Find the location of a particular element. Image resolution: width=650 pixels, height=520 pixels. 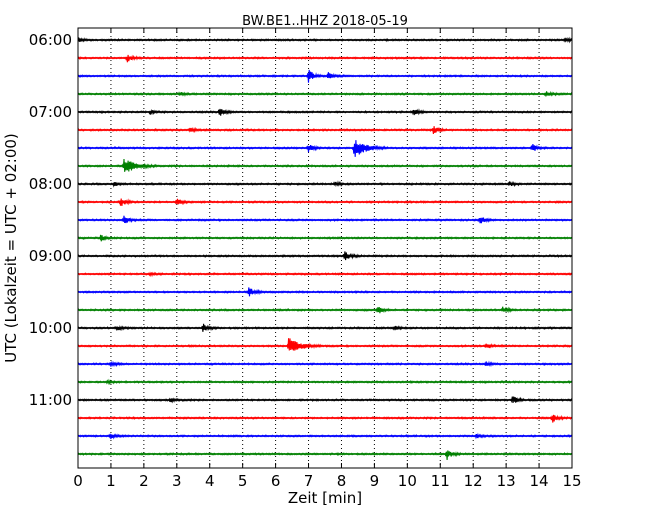

x-tick-label: 14 is located at coordinates (539, 481).